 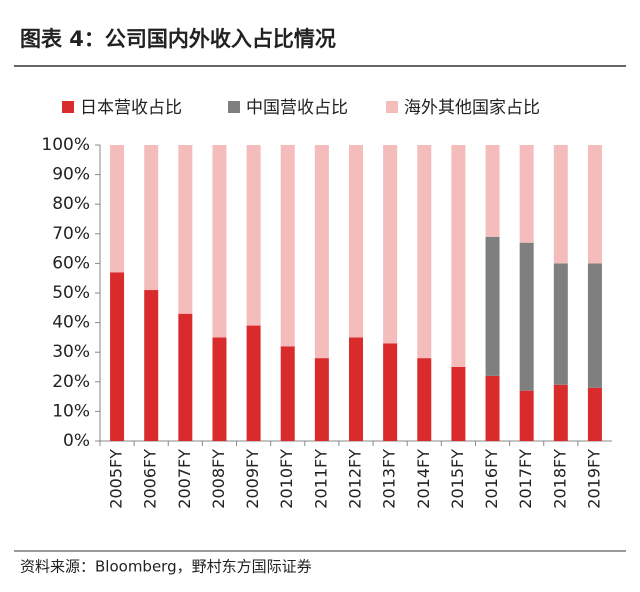 I want to click on y-tick-label: 60%, so click(x=71, y=263).